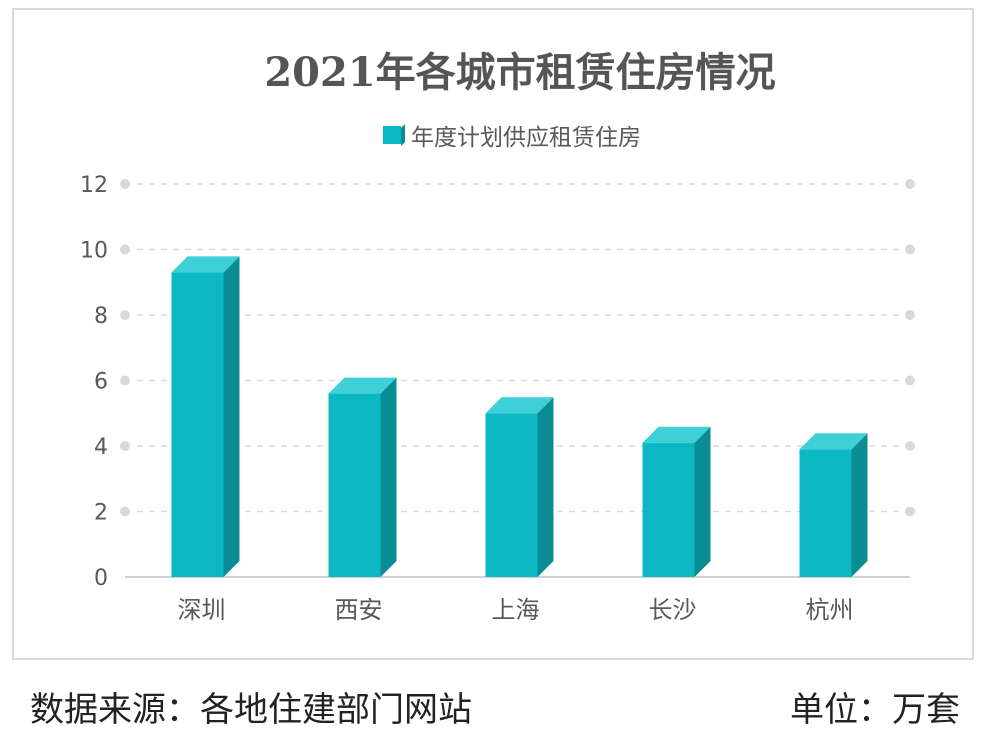 This screenshot has height=744, width=988. What do you see at coordinates (202, 610) in the screenshot?
I see `x-tick-label: 深圳` at bounding box center [202, 610].